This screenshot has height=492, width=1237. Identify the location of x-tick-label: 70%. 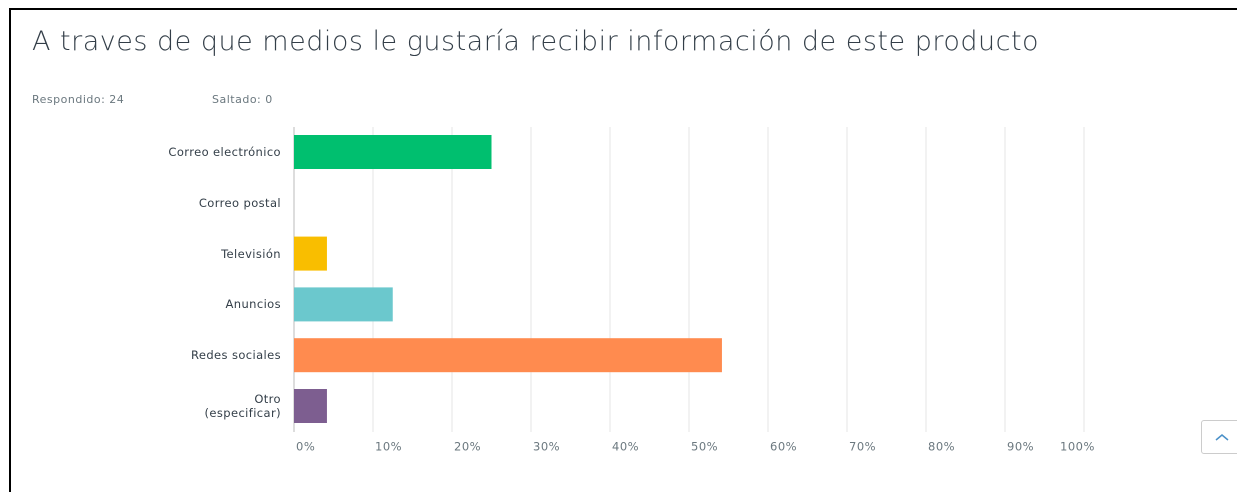
(862, 447).